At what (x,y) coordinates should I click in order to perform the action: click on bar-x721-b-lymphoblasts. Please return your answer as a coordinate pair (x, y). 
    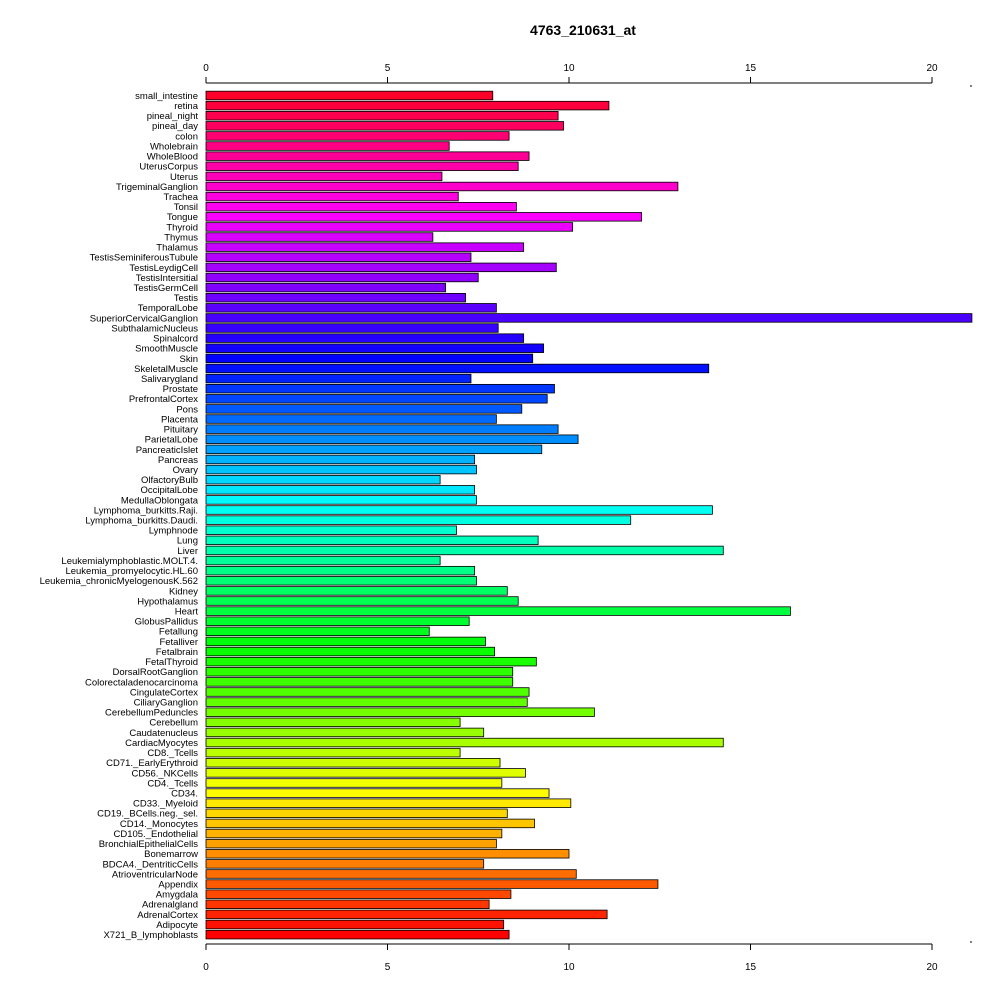
    Looking at the image, I should click on (357, 934).